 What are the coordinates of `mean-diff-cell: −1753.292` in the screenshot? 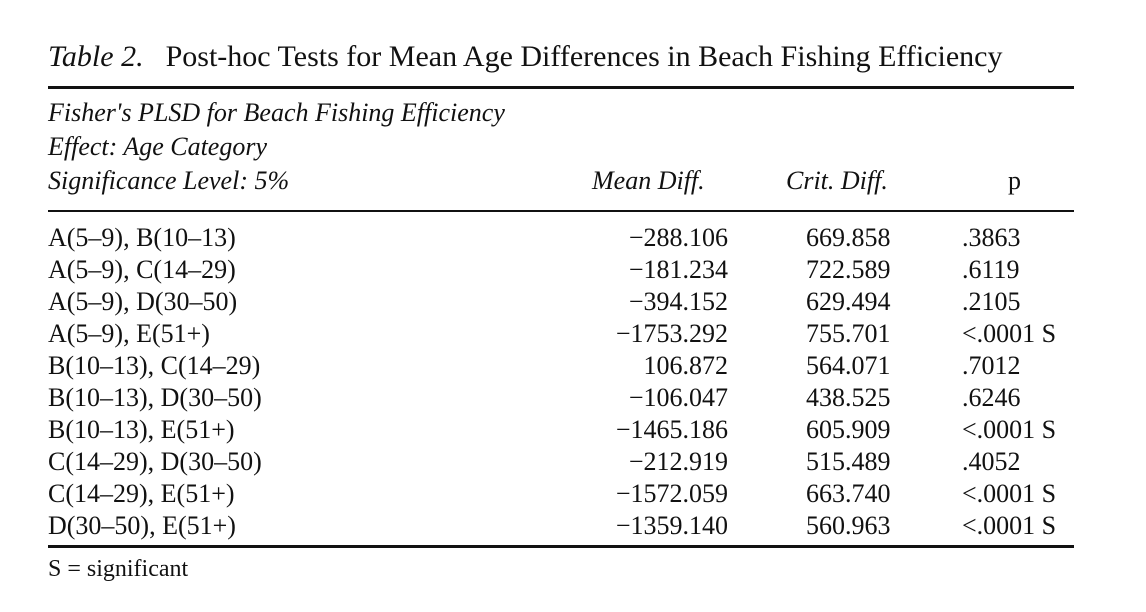 It's located at (671, 333).